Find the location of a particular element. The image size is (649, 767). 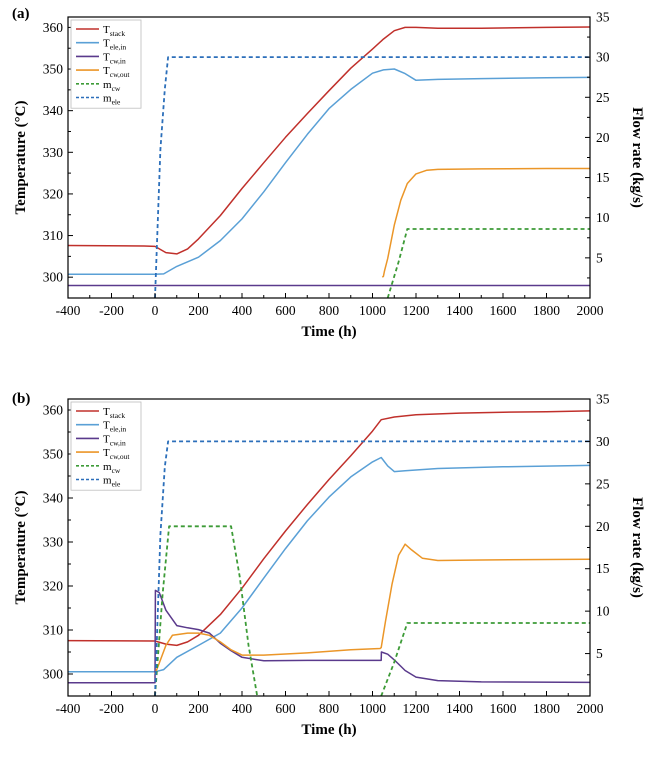

panel-label: (b) is located at coordinates (21, 399).